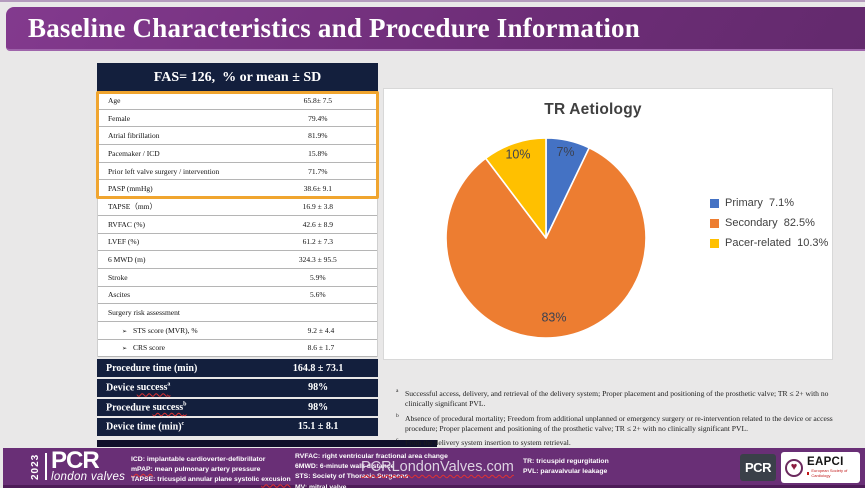 The image size is (865, 488). Describe the element at coordinates (237, 313) in the screenshot. I see `table-row: Surgery risk assessment` at that location.